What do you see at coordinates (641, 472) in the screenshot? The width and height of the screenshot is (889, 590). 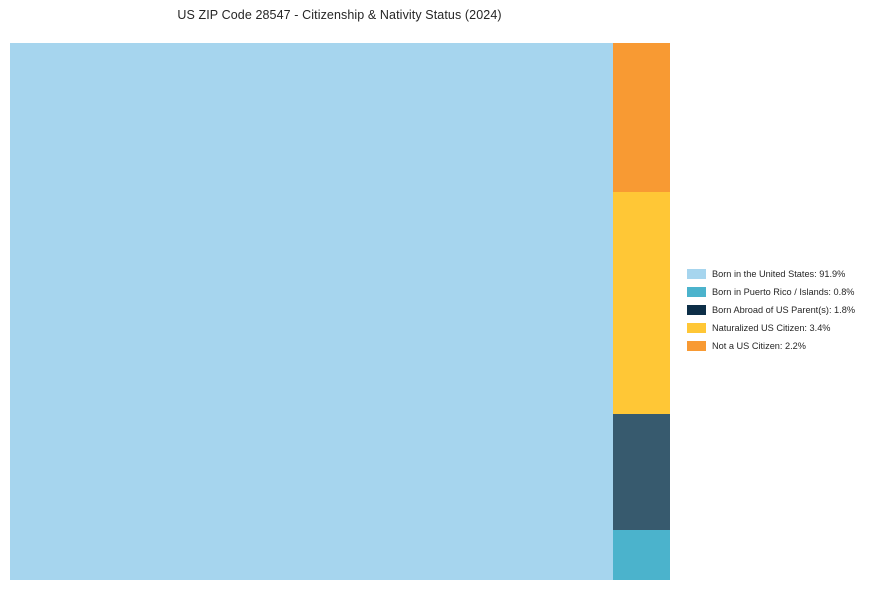 I see `treemap-tile-born-abroad-of-us-parents` at bounding box center [641, 472].